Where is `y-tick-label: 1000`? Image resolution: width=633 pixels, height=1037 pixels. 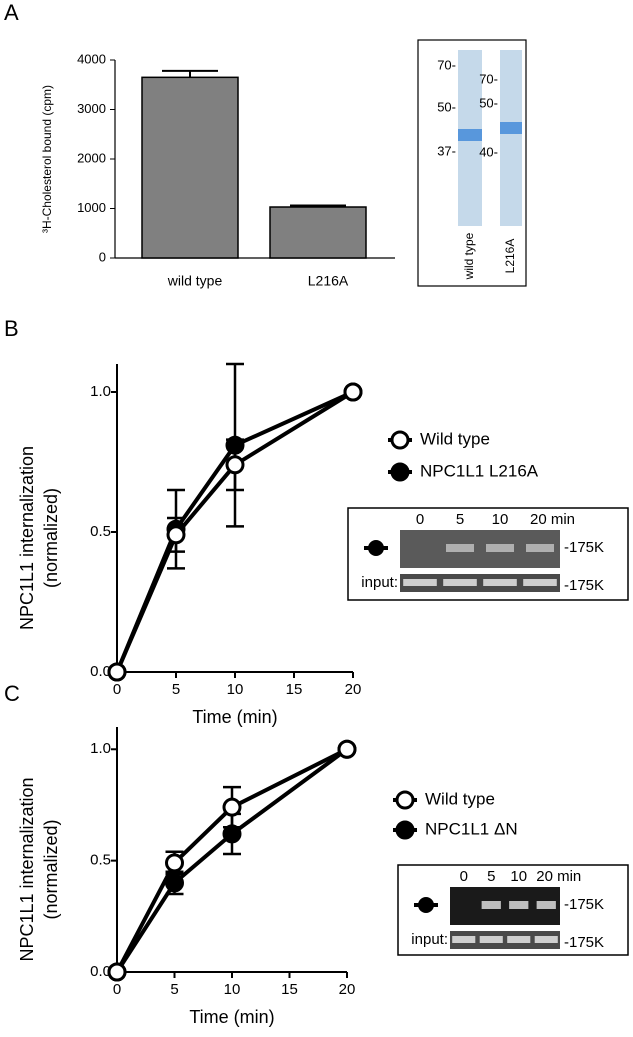 y-tick-label: 1000 is located at coordinates (91, 207).